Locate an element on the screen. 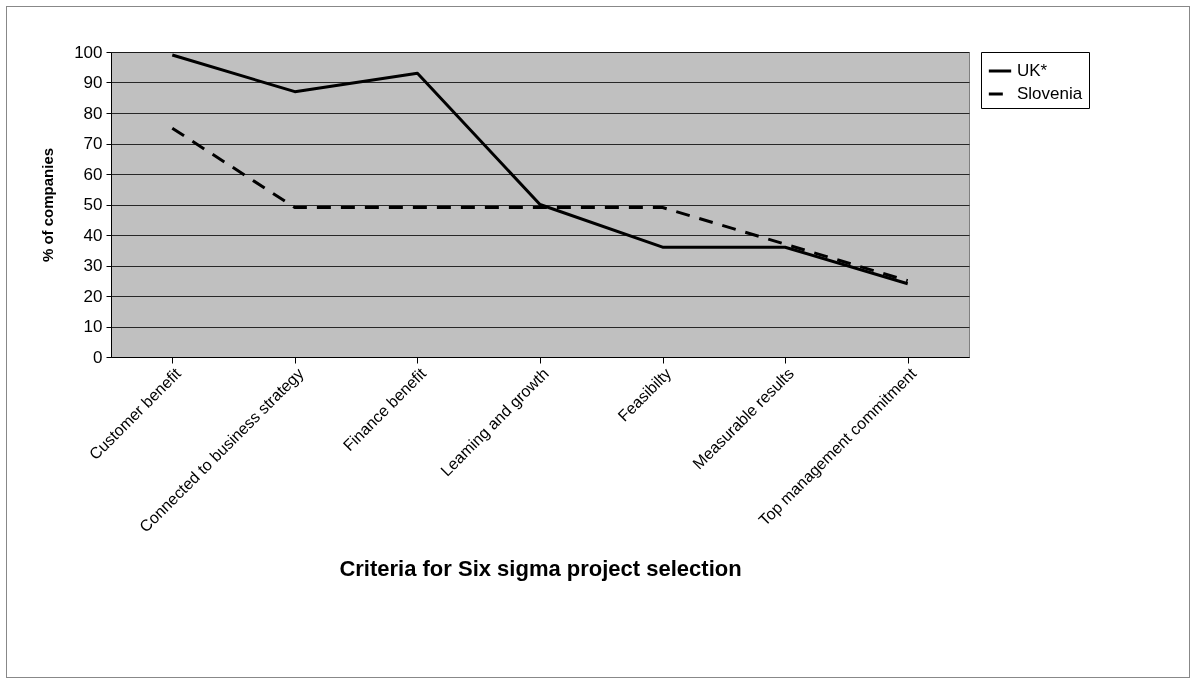  legend-label: UK* is located at coordinates (1032, 70).